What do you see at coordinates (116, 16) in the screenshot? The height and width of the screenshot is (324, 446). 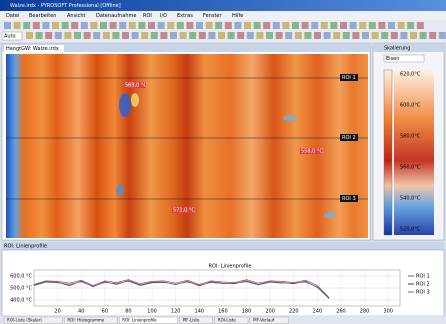 I see `menu-item: Datenaufnahme` at bounding box center [116, 16].